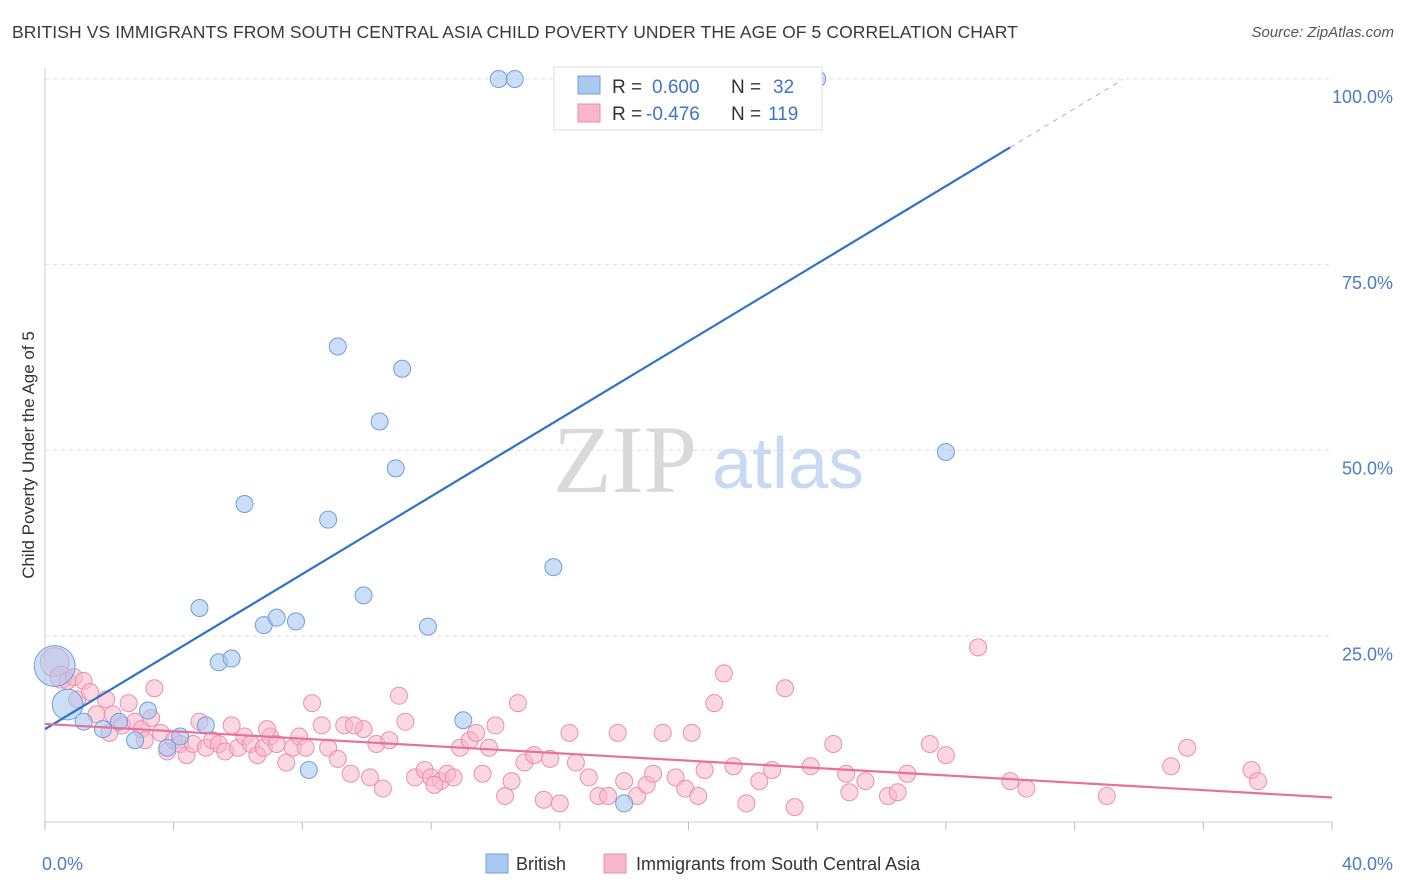  What do you see at coordinates (541, 864) in the screenshot?
I see `legend-british-label: British` at bounding box center [541, 864].